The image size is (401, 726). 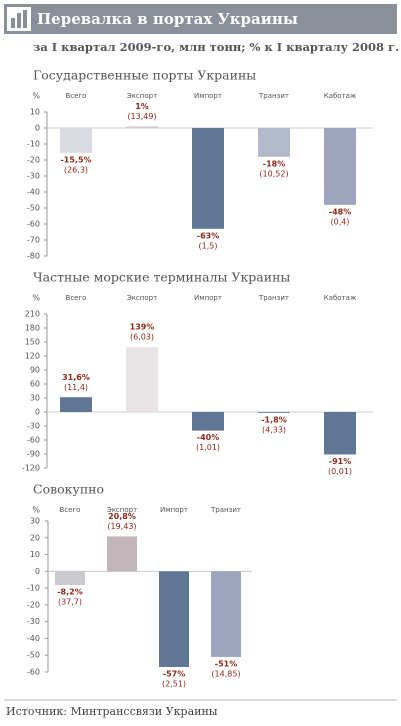 I want to click on volume-label: (14,85), so click(x=225, y=673).